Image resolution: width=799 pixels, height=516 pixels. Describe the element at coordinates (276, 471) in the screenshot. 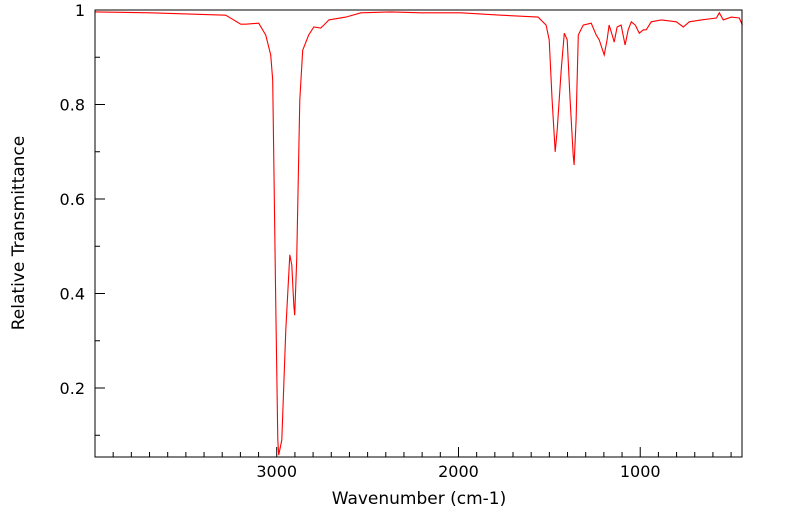

I see `x-tick-label: 3000` at that location.